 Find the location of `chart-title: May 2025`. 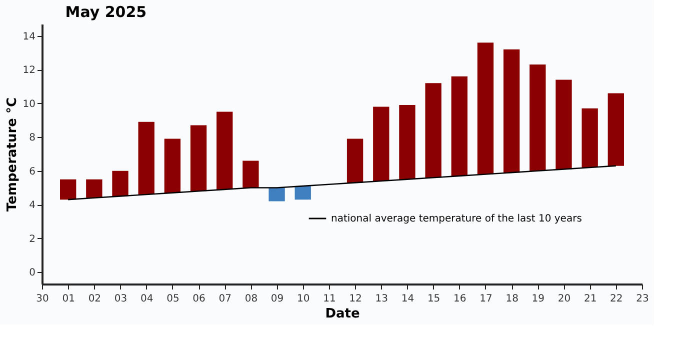

chart-title: May 2025 is located at coordinates (106, 12).